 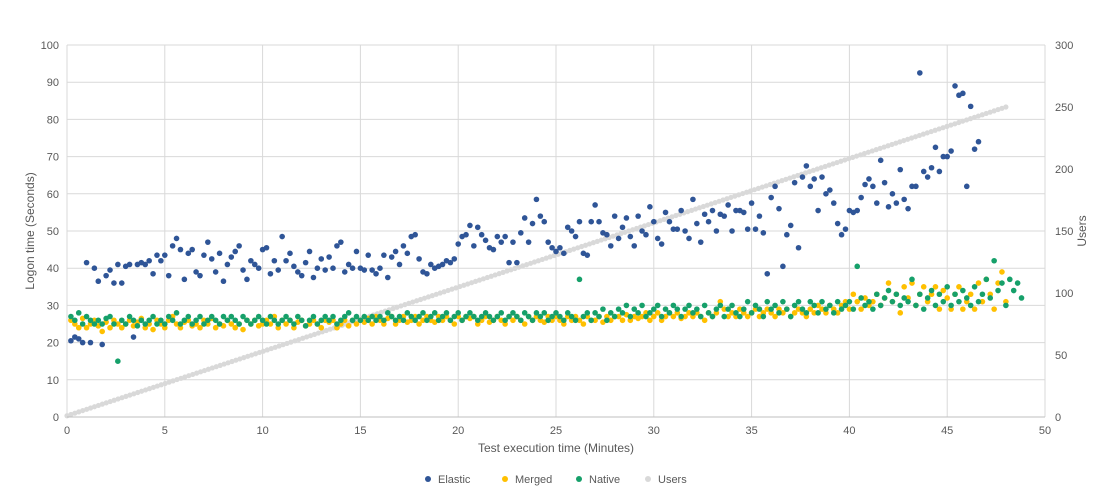 I want to click on x-tick-label: 45, so click(x=947, y=431).